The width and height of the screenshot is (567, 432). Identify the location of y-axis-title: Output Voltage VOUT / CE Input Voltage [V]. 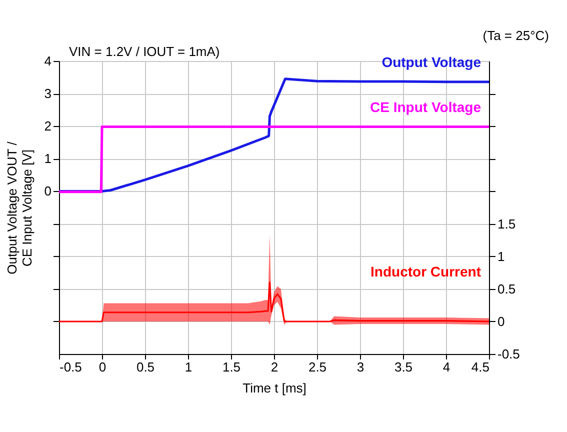
(19, 207).